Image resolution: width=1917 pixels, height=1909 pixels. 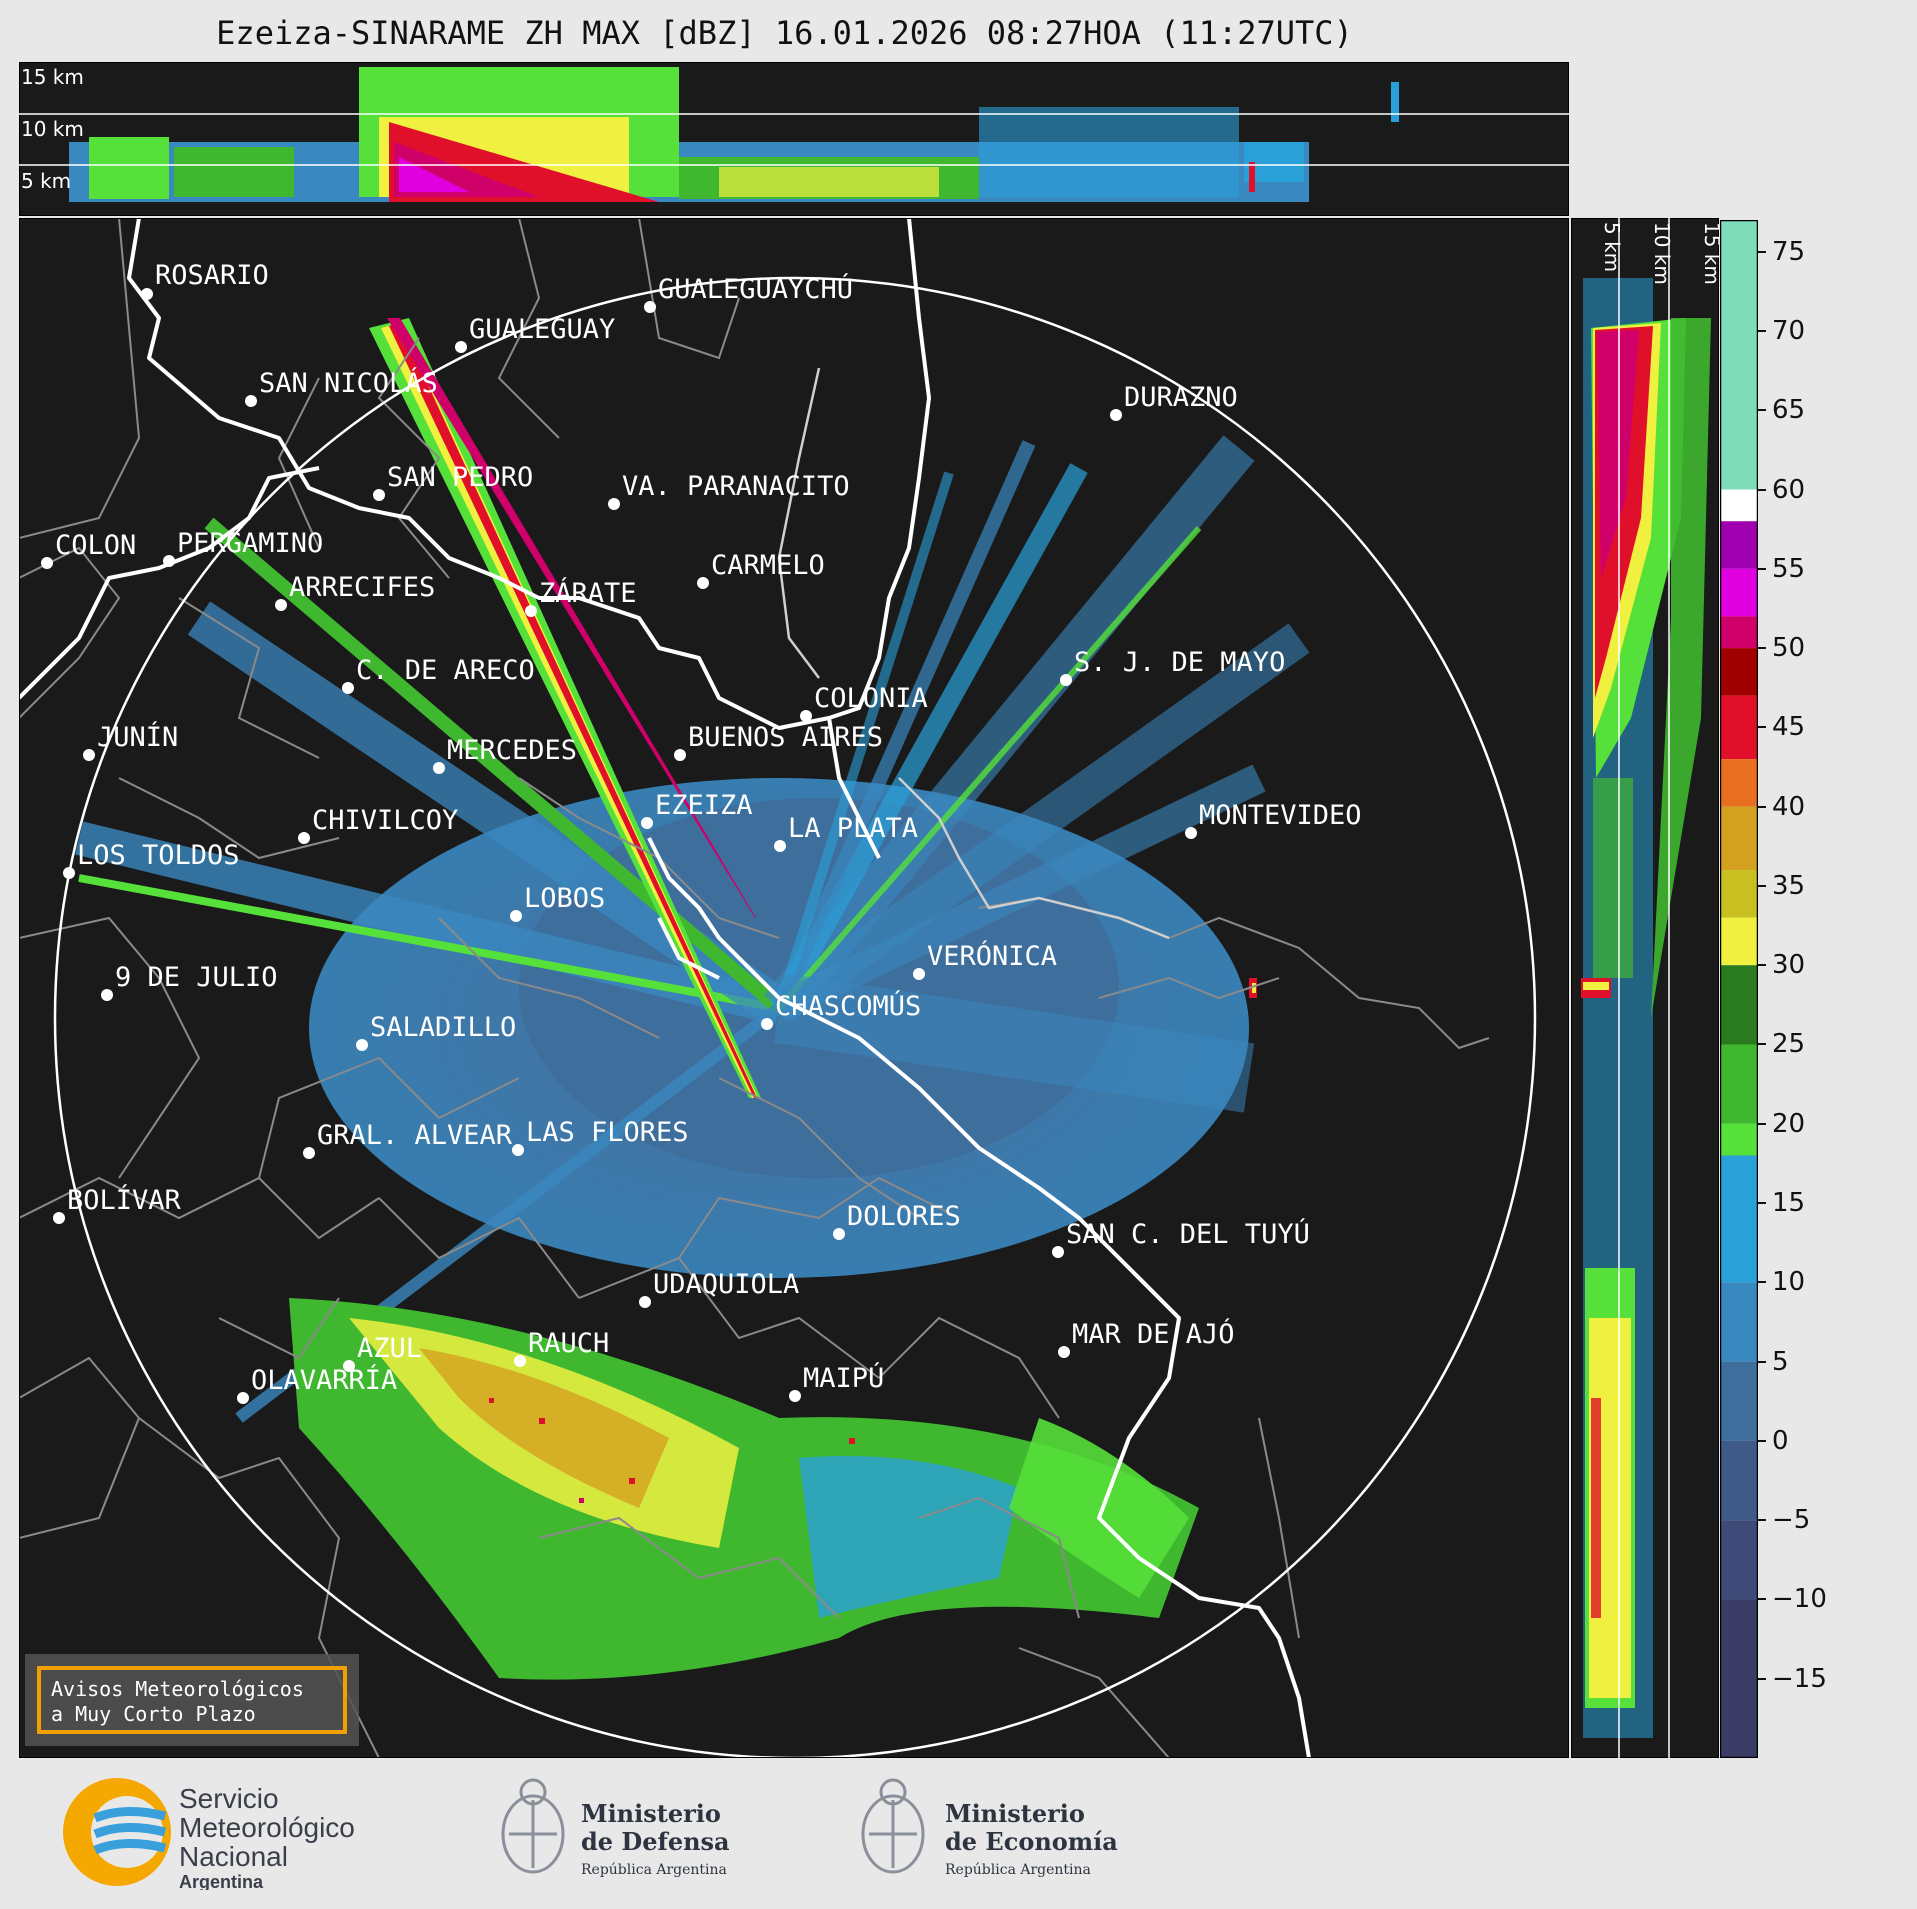 I want to click on defensa-line-2: de Defensa, so click(x=655, y=1841).